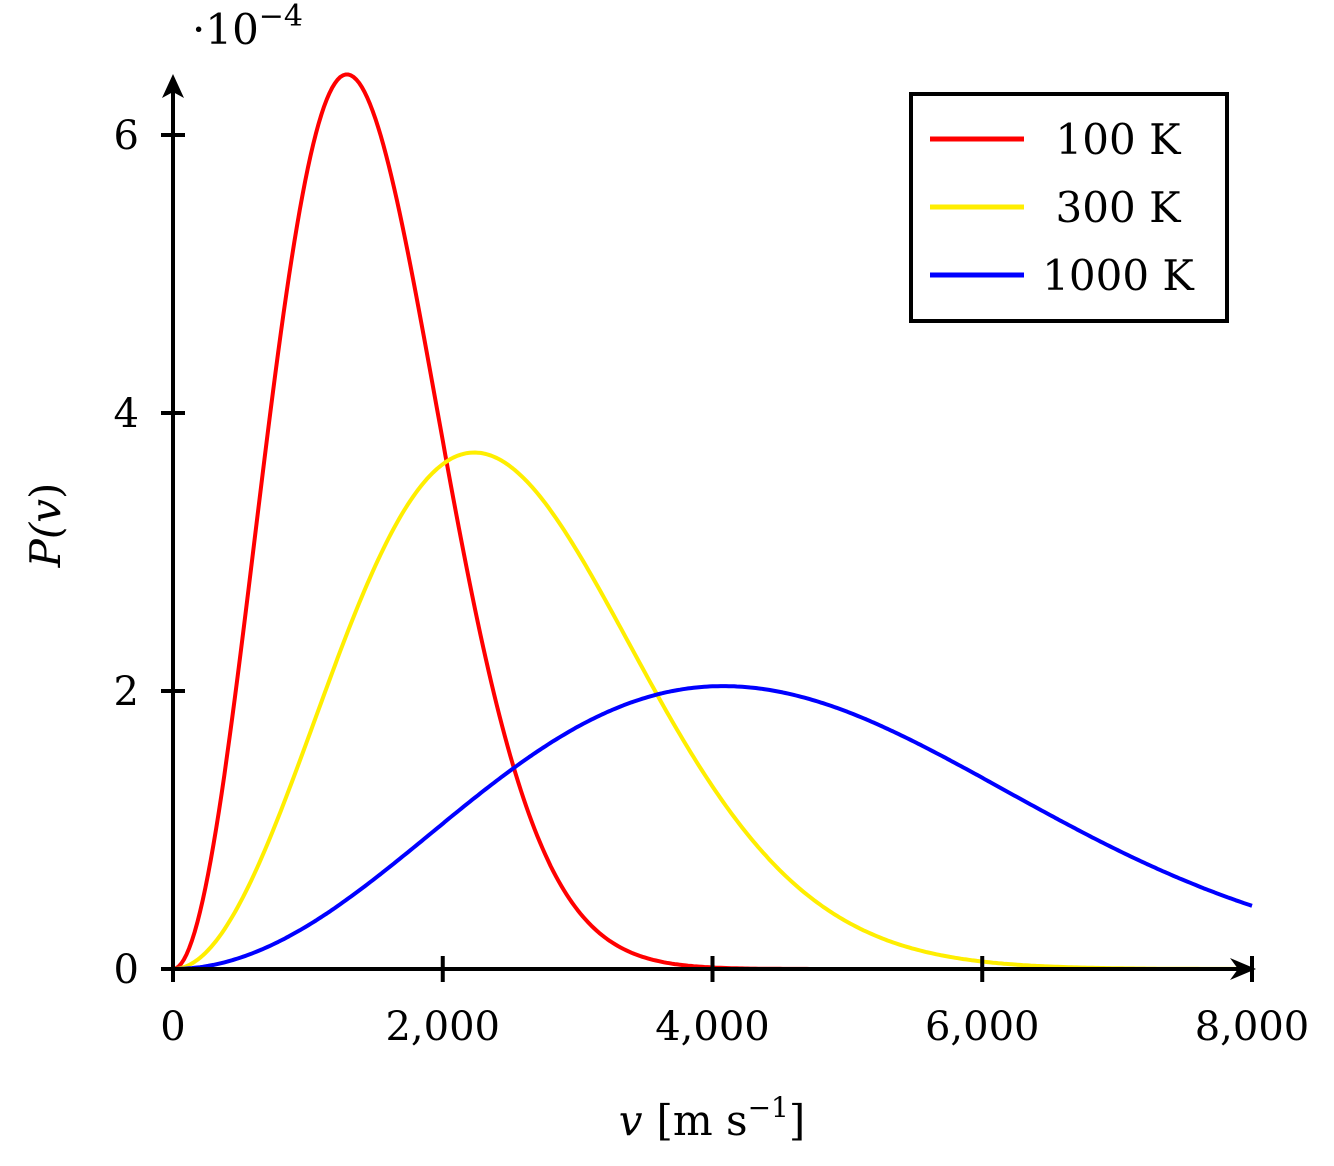 Image resolution: width=1334 pixels, height=1166 pixels. I want to click on y-tick-label: 0, so click(126, 970).